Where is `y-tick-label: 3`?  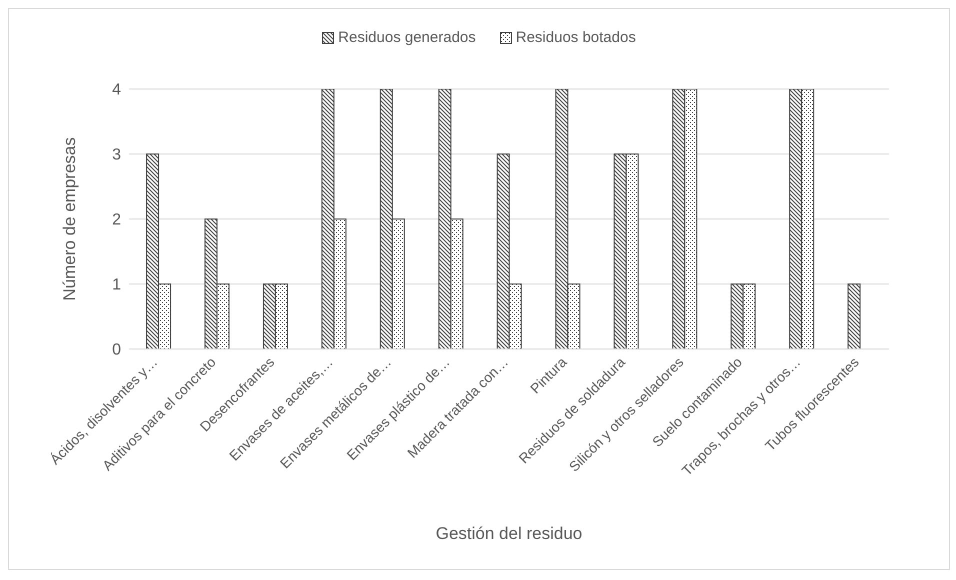 y-tick-label: 3 is located at coordinates (117, 155).